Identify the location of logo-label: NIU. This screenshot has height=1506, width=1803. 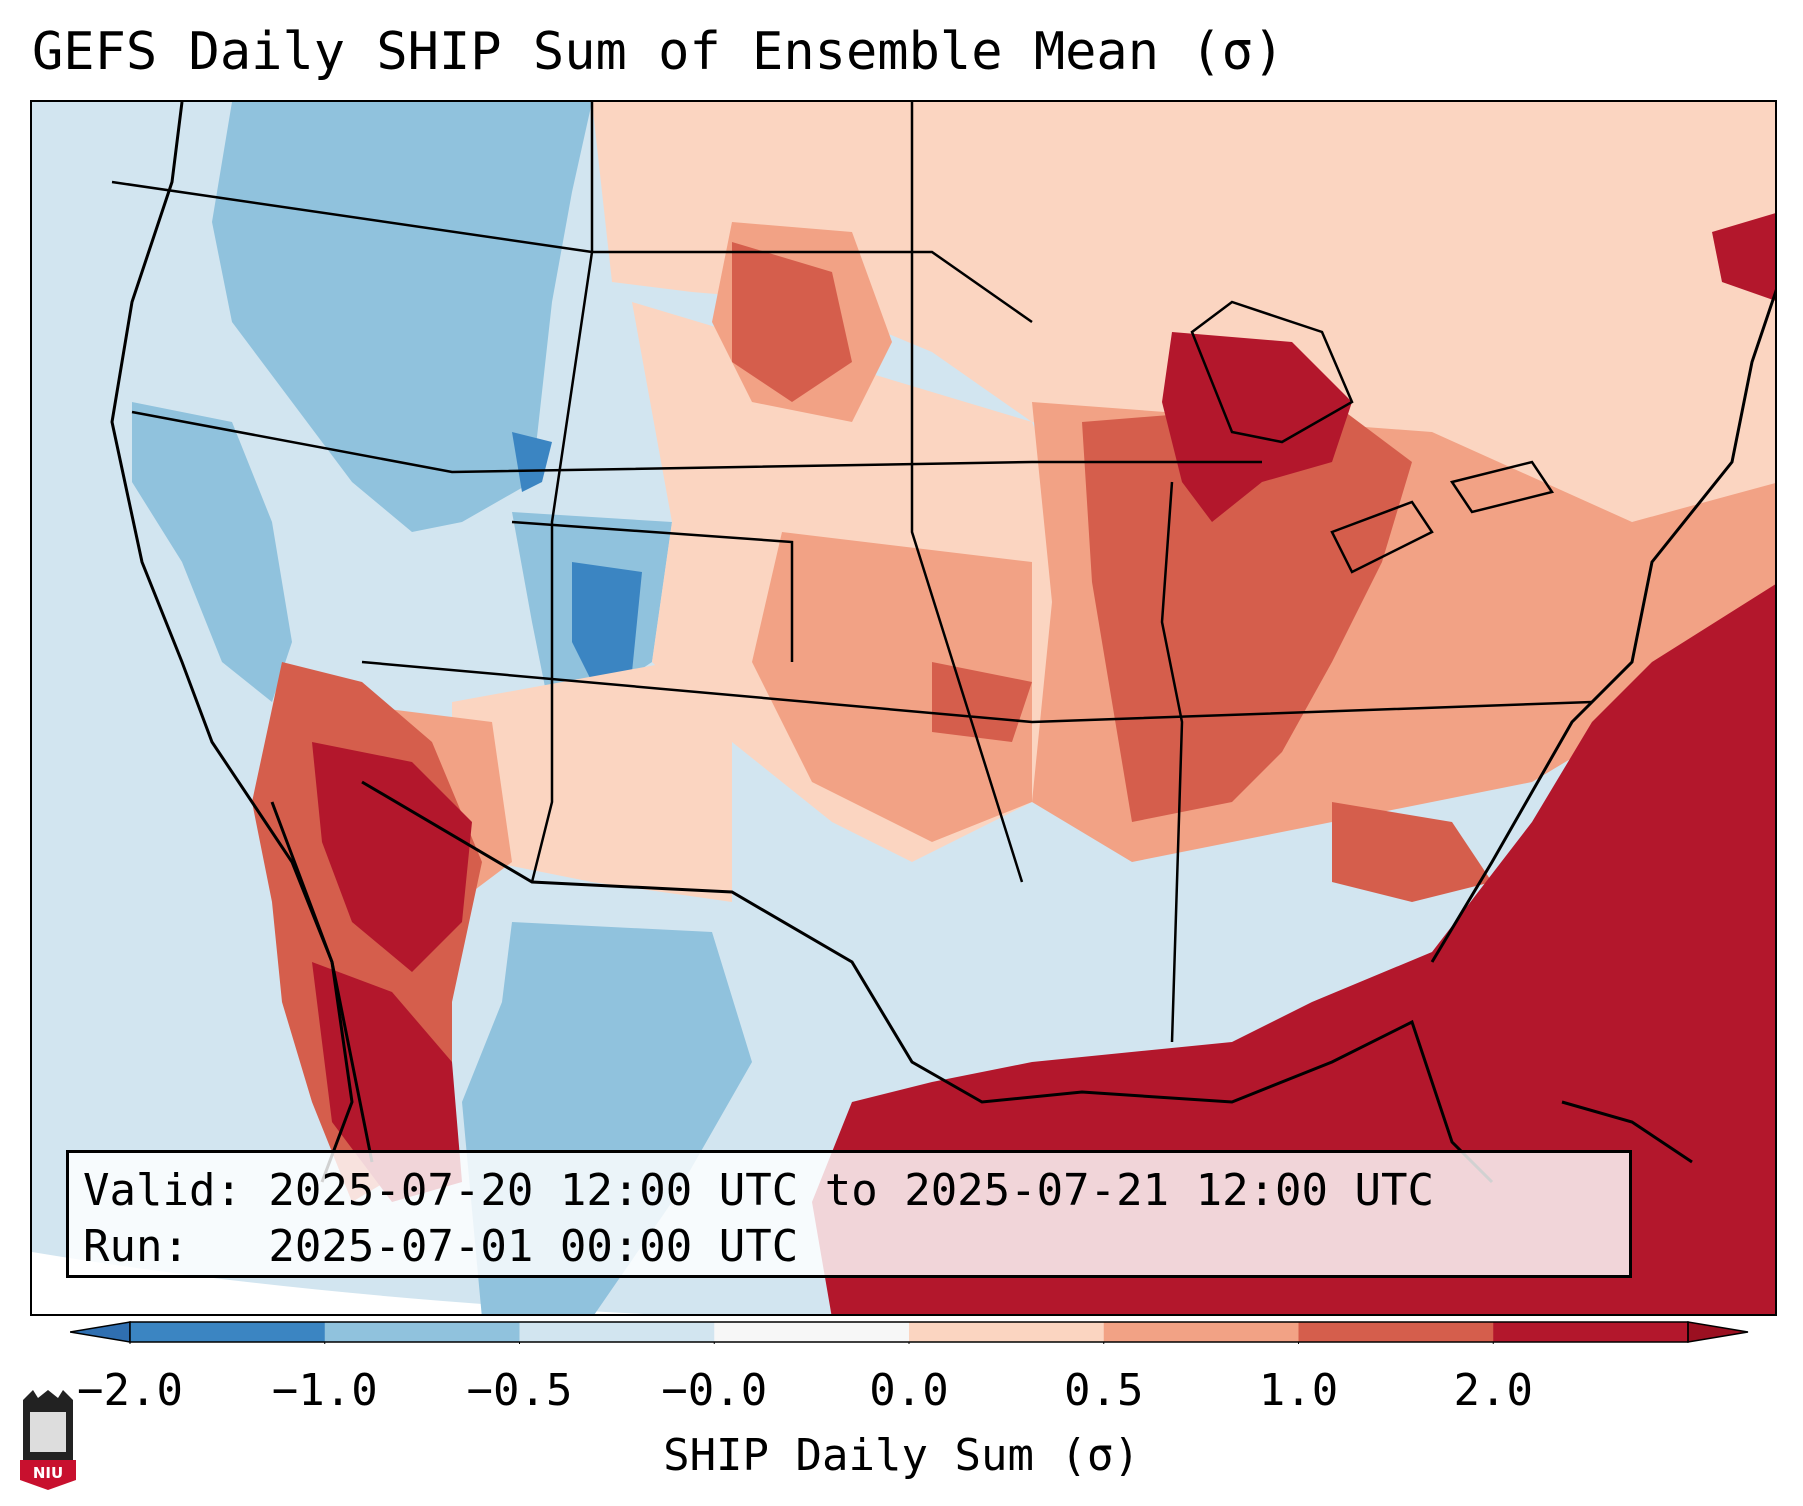
(48, 1473).